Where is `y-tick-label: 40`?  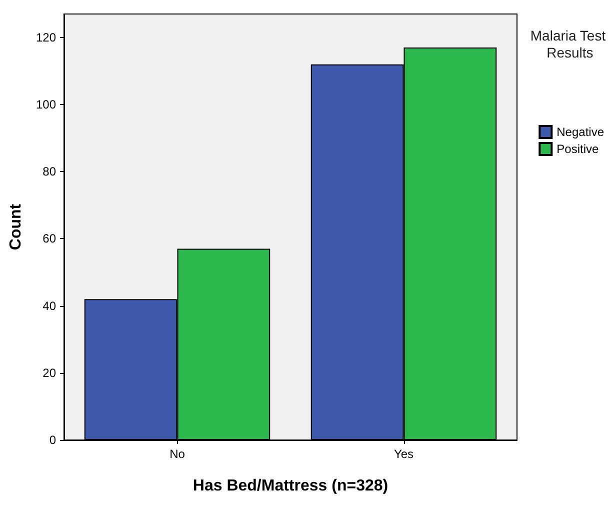 y-tick-label: 40 is located at coordinates (49, 305).